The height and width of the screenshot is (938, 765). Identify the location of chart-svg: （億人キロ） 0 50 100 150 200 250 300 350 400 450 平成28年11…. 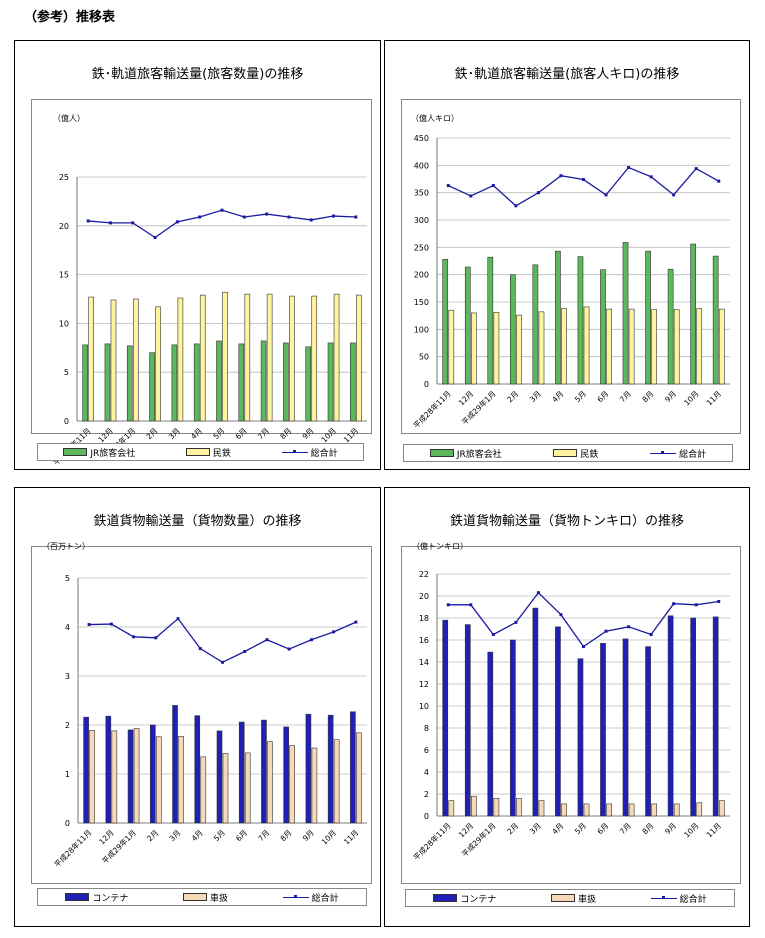
(570, 271).